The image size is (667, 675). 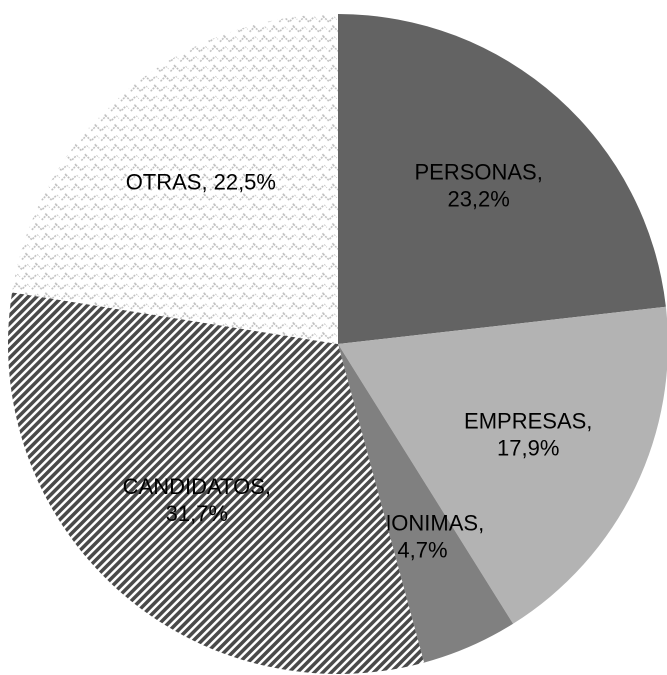 I want to click on slice-value-label: 23,2%, so click(x=478, y=198).